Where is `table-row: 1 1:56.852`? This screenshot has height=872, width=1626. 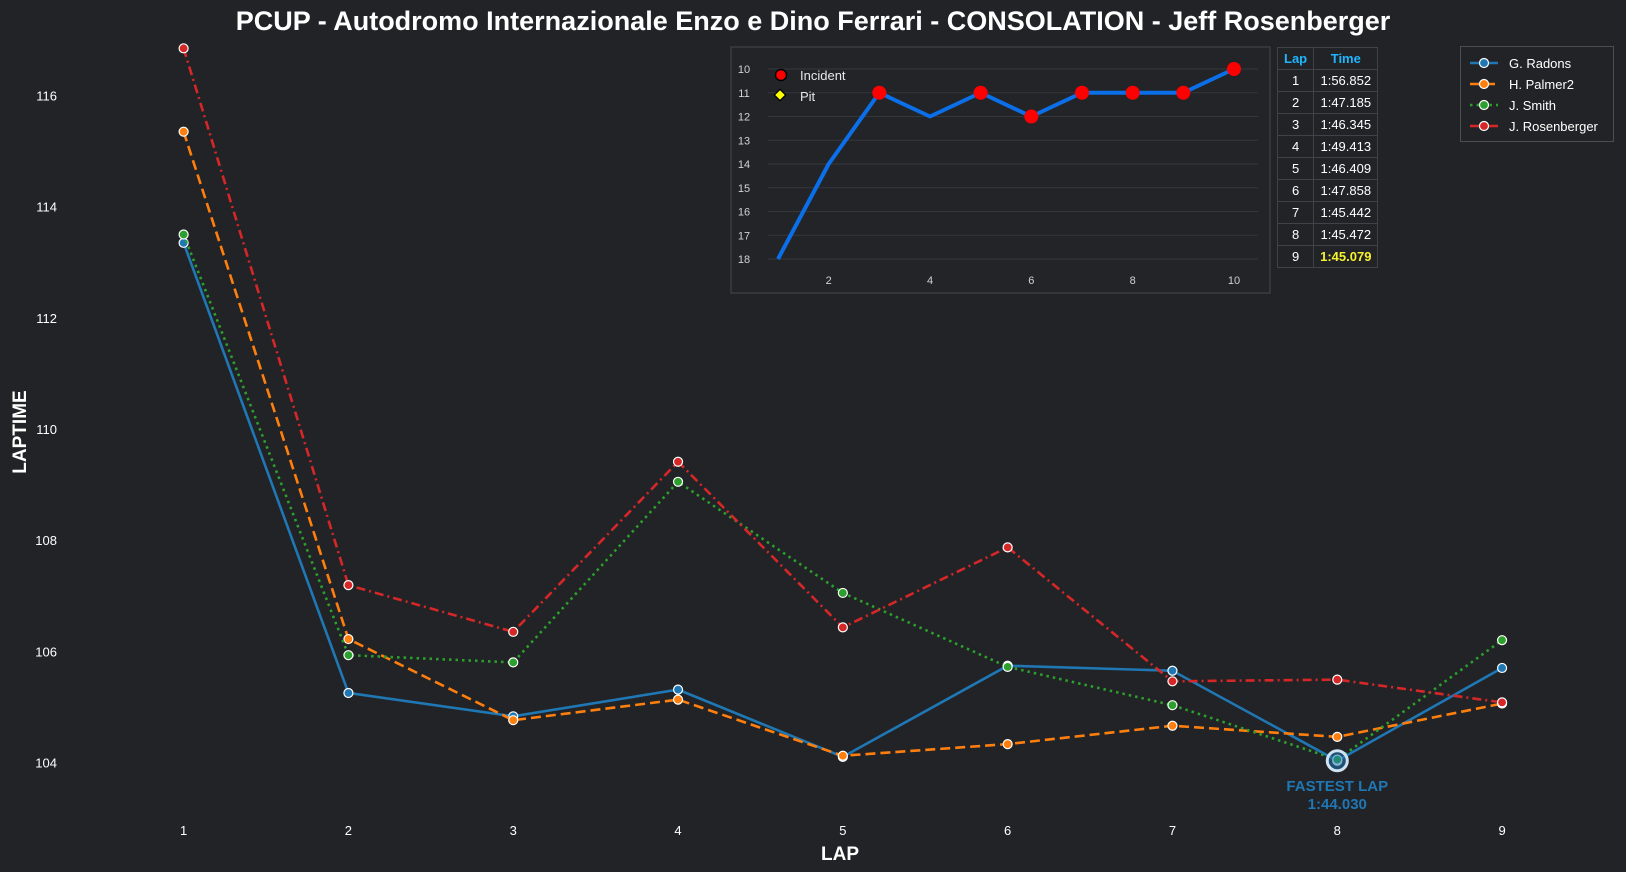
table-row: 1 1:56.852 is located at coordinates (1327, 80).